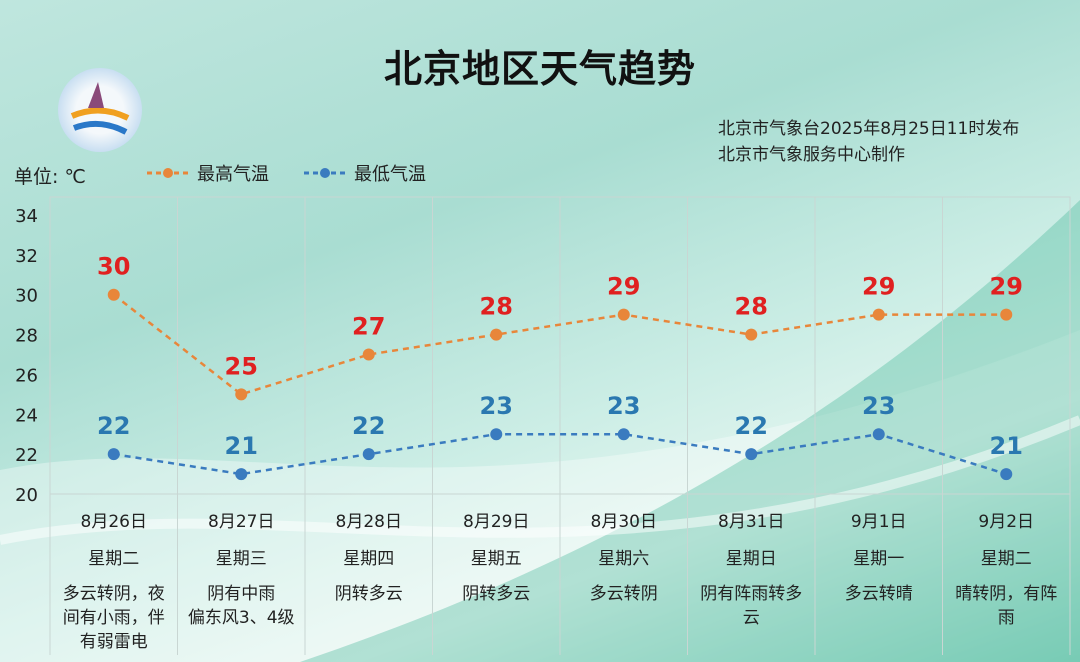 The width and height of the screenshot is (1080, 662). What do you see at coordinates (879, 594) in the screenshot?
I see `weather-label: 多云转晴` at bounding box center [879, 594].